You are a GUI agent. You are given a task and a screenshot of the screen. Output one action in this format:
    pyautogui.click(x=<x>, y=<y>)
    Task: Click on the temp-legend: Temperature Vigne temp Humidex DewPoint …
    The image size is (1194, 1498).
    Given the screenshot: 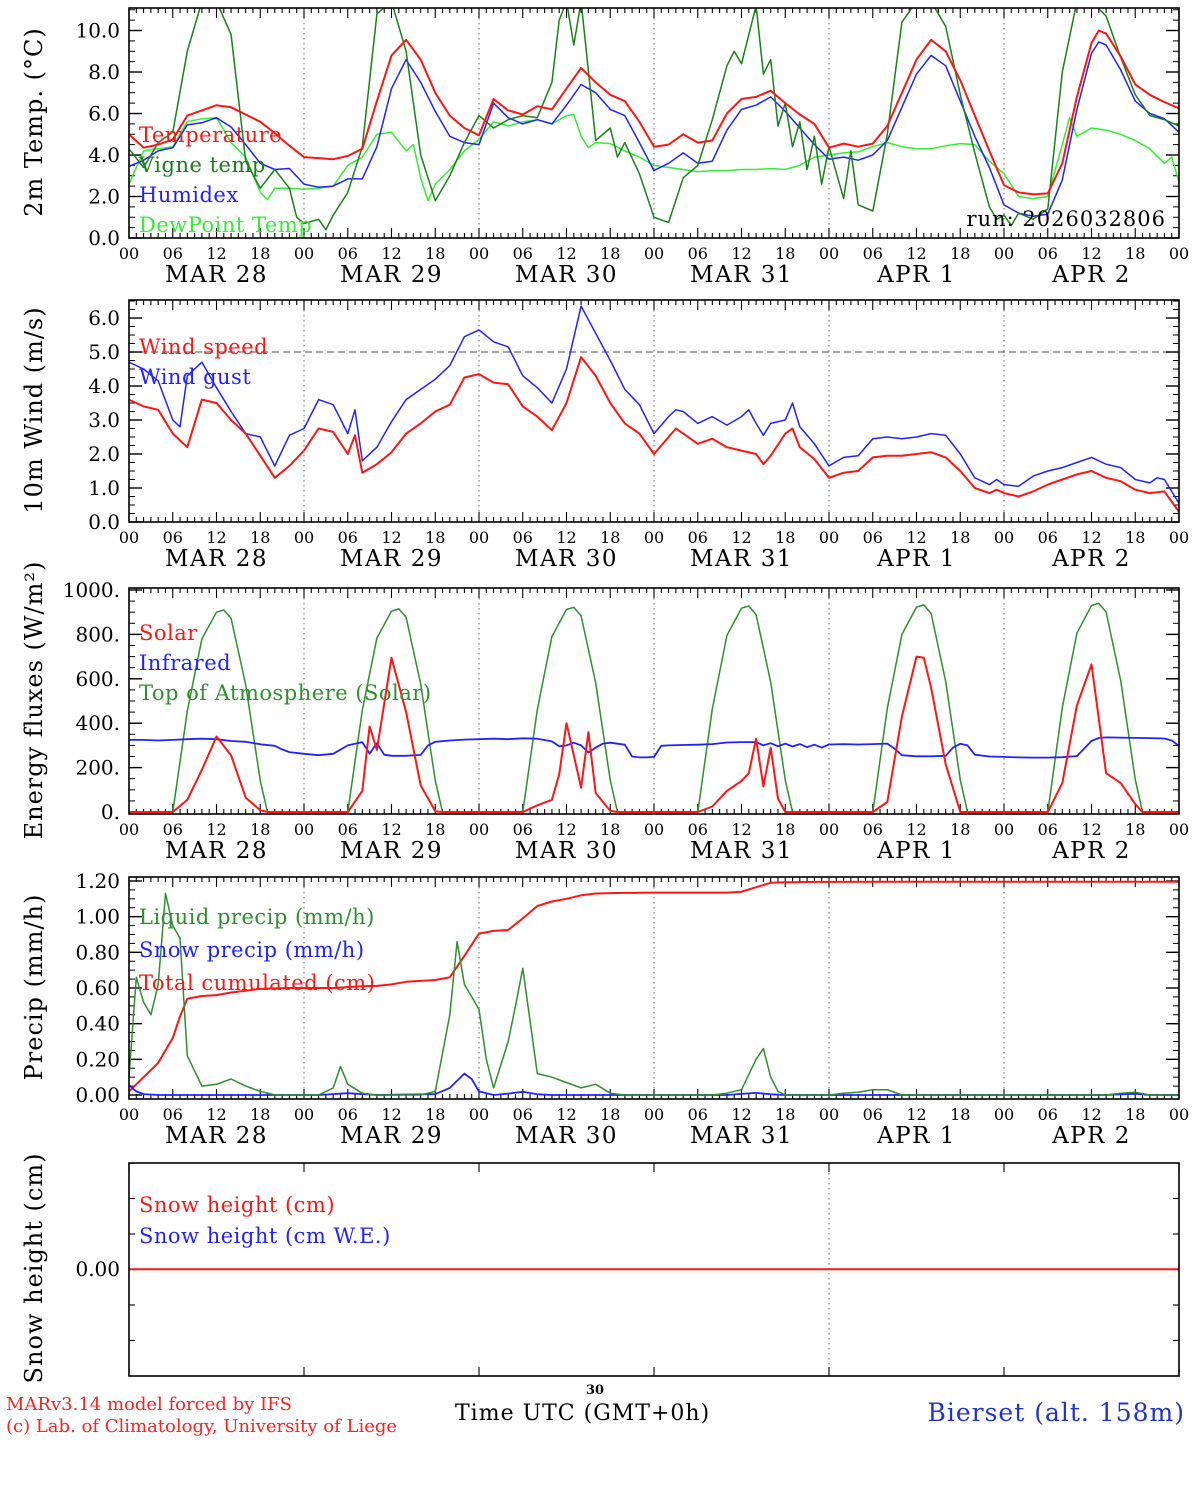 What is the action you would take?
    pyautogui.click(x=225, y=180)
    